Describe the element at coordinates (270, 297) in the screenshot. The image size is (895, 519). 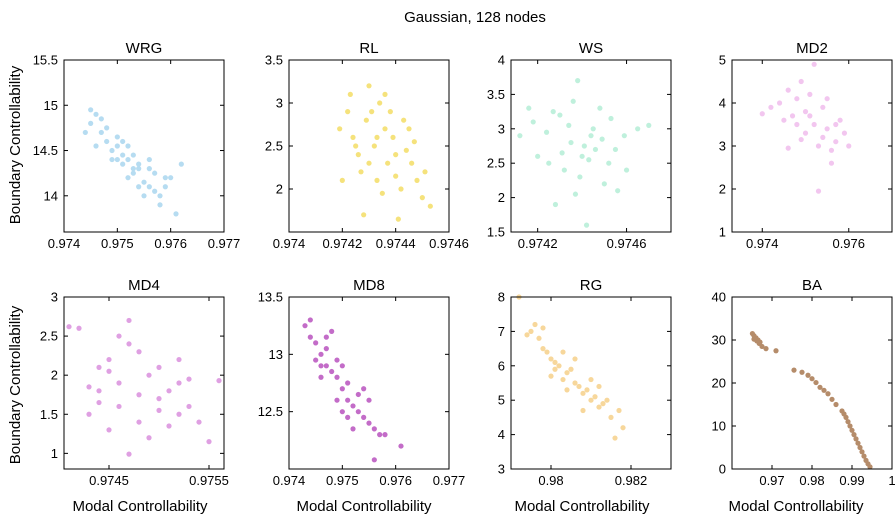
I see `y-tick-label: 13.5` at that location.